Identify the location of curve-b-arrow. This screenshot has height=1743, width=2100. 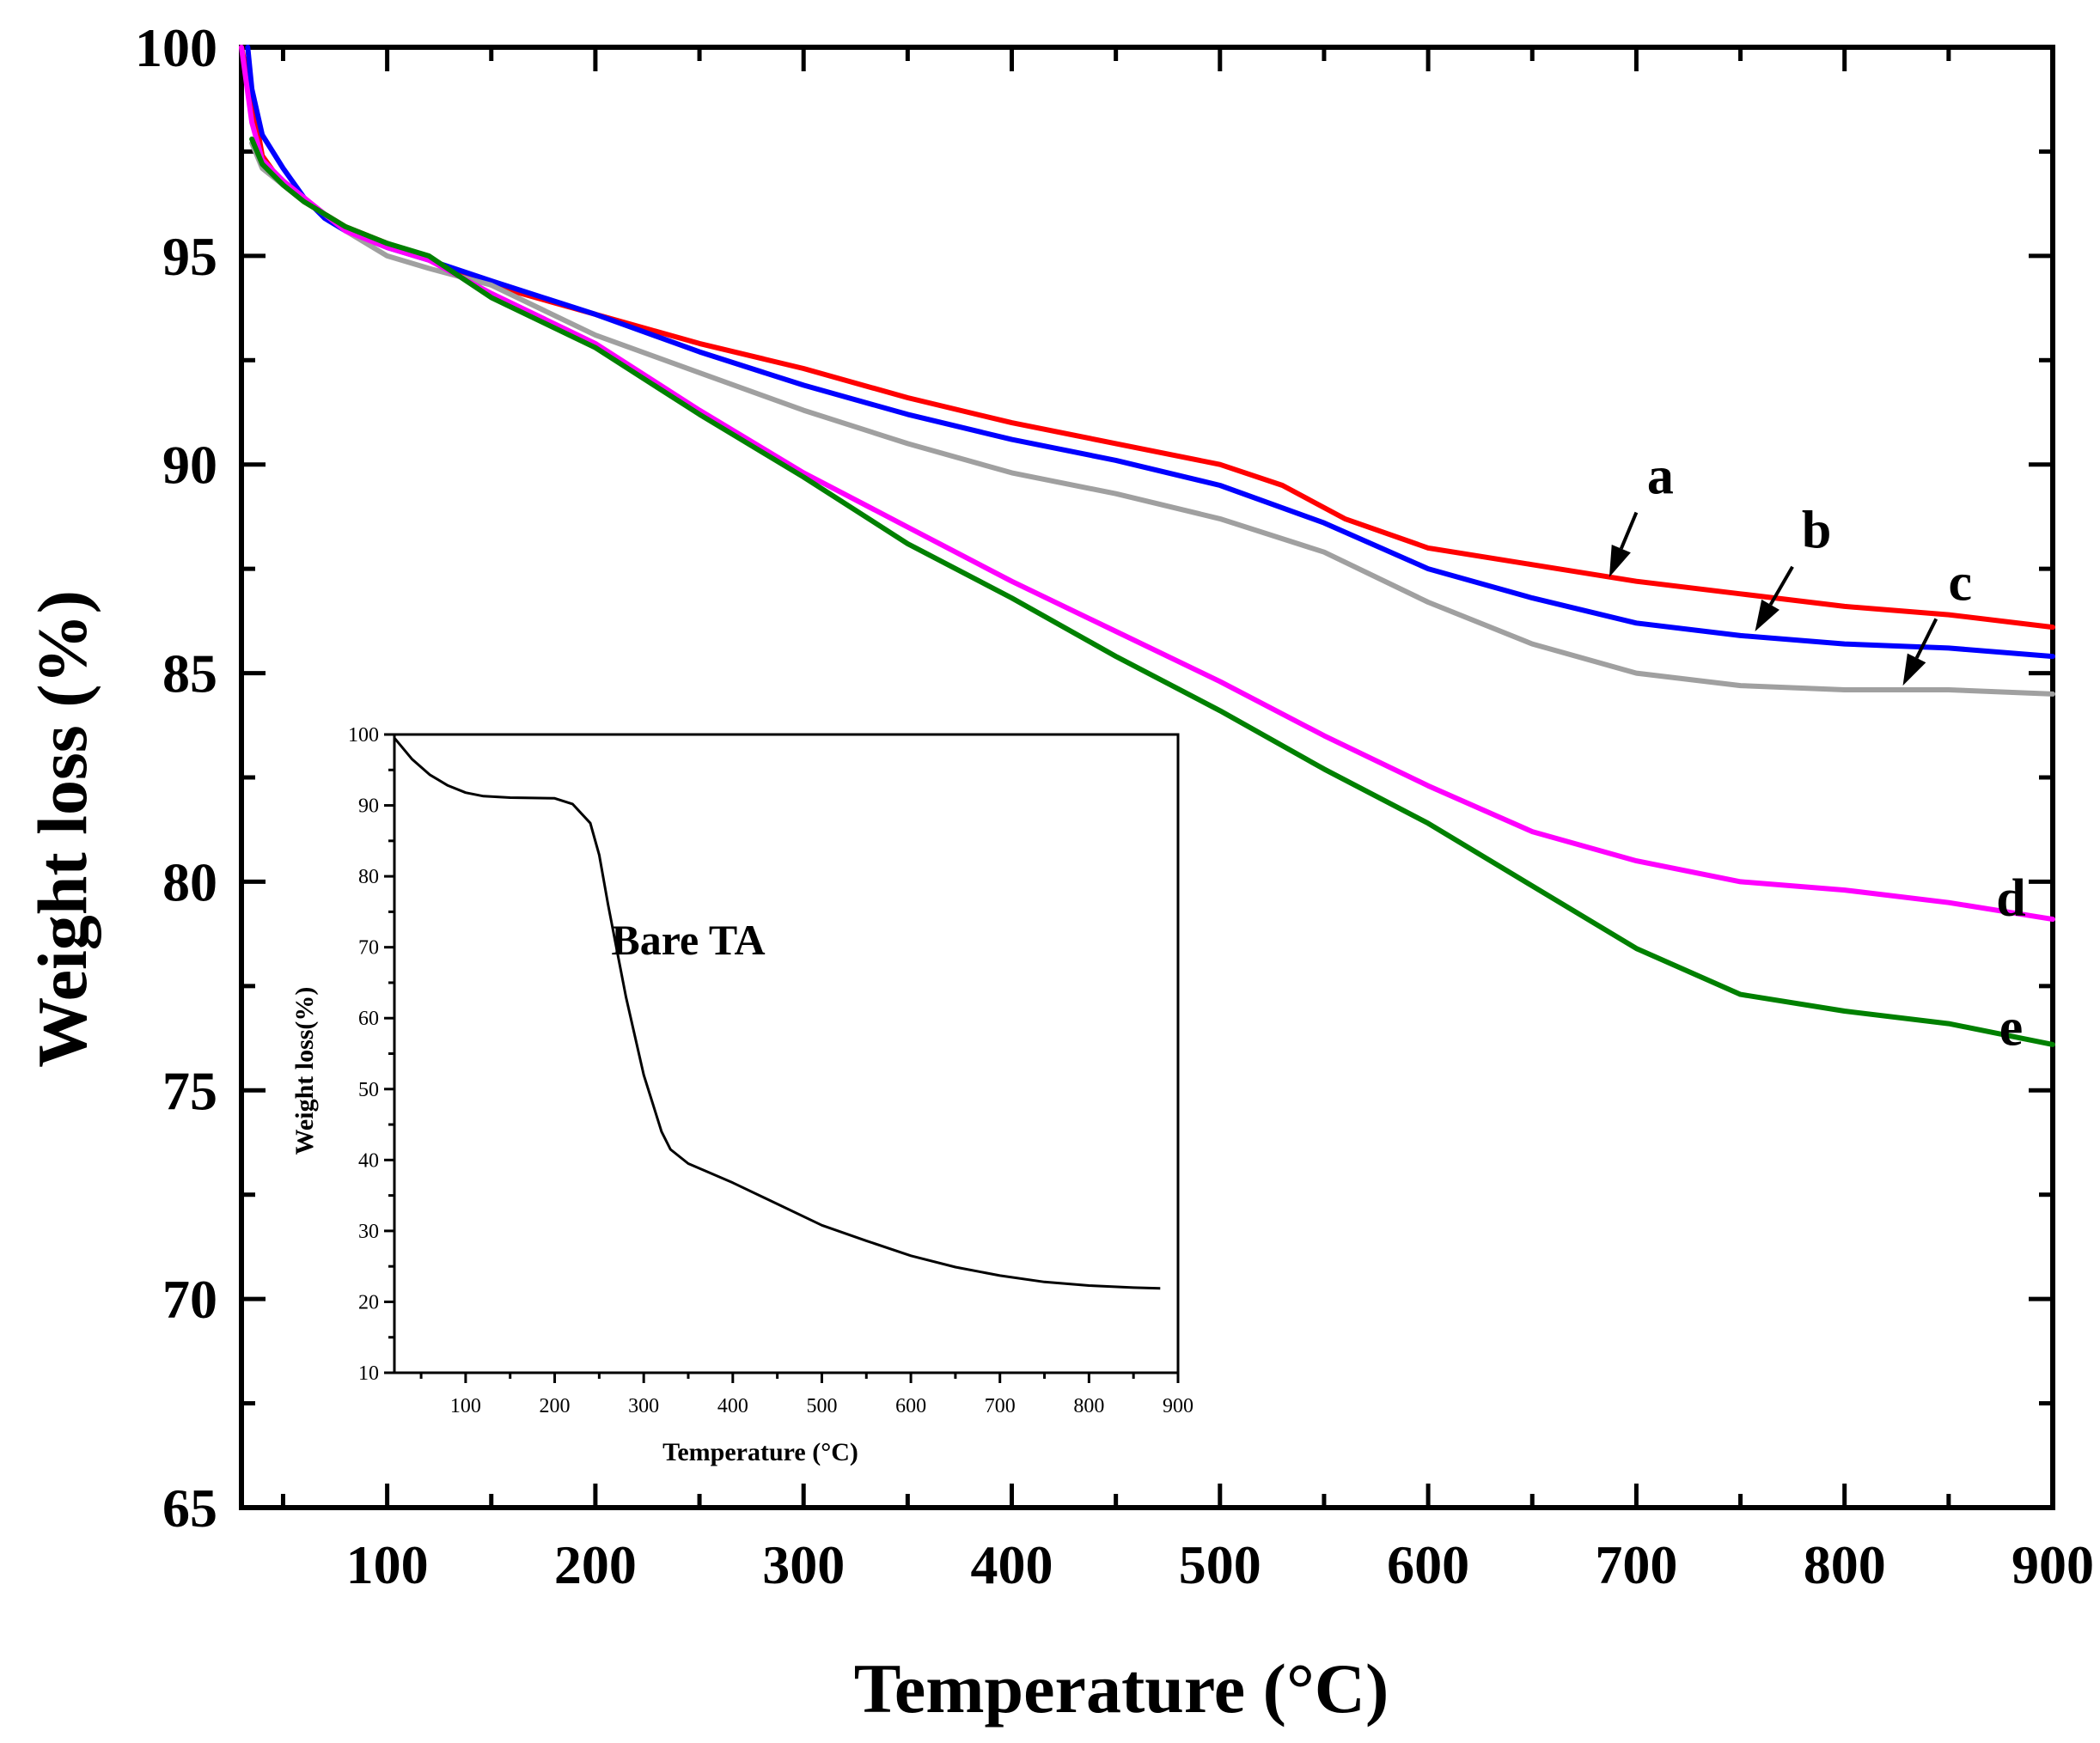
(1781, 585).